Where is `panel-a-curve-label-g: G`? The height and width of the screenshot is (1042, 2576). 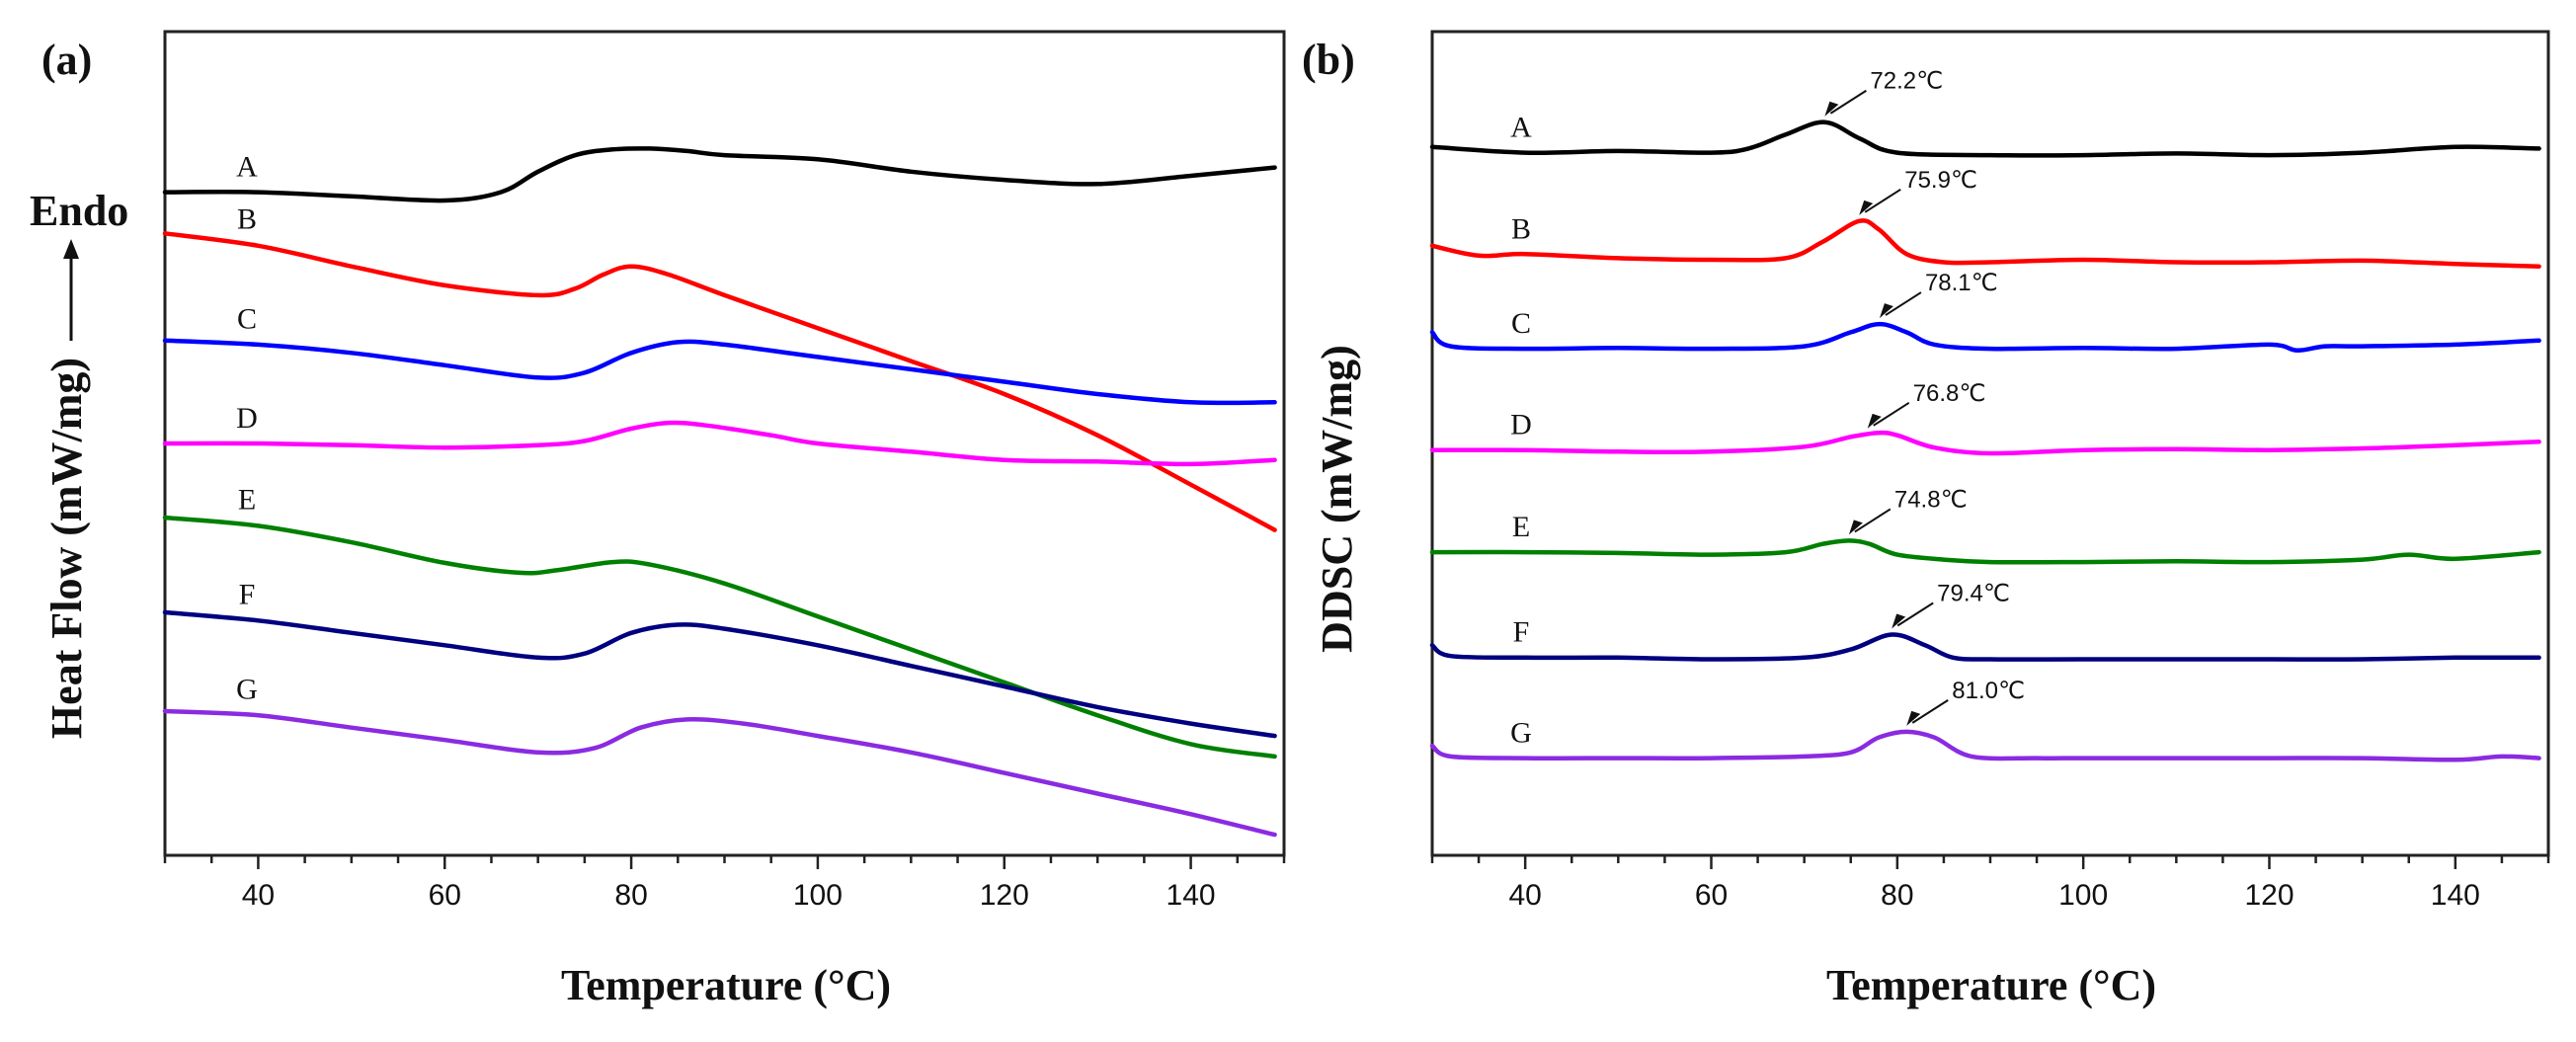
panel-a-curve-label-g: G is located at coordinates (247, 690).